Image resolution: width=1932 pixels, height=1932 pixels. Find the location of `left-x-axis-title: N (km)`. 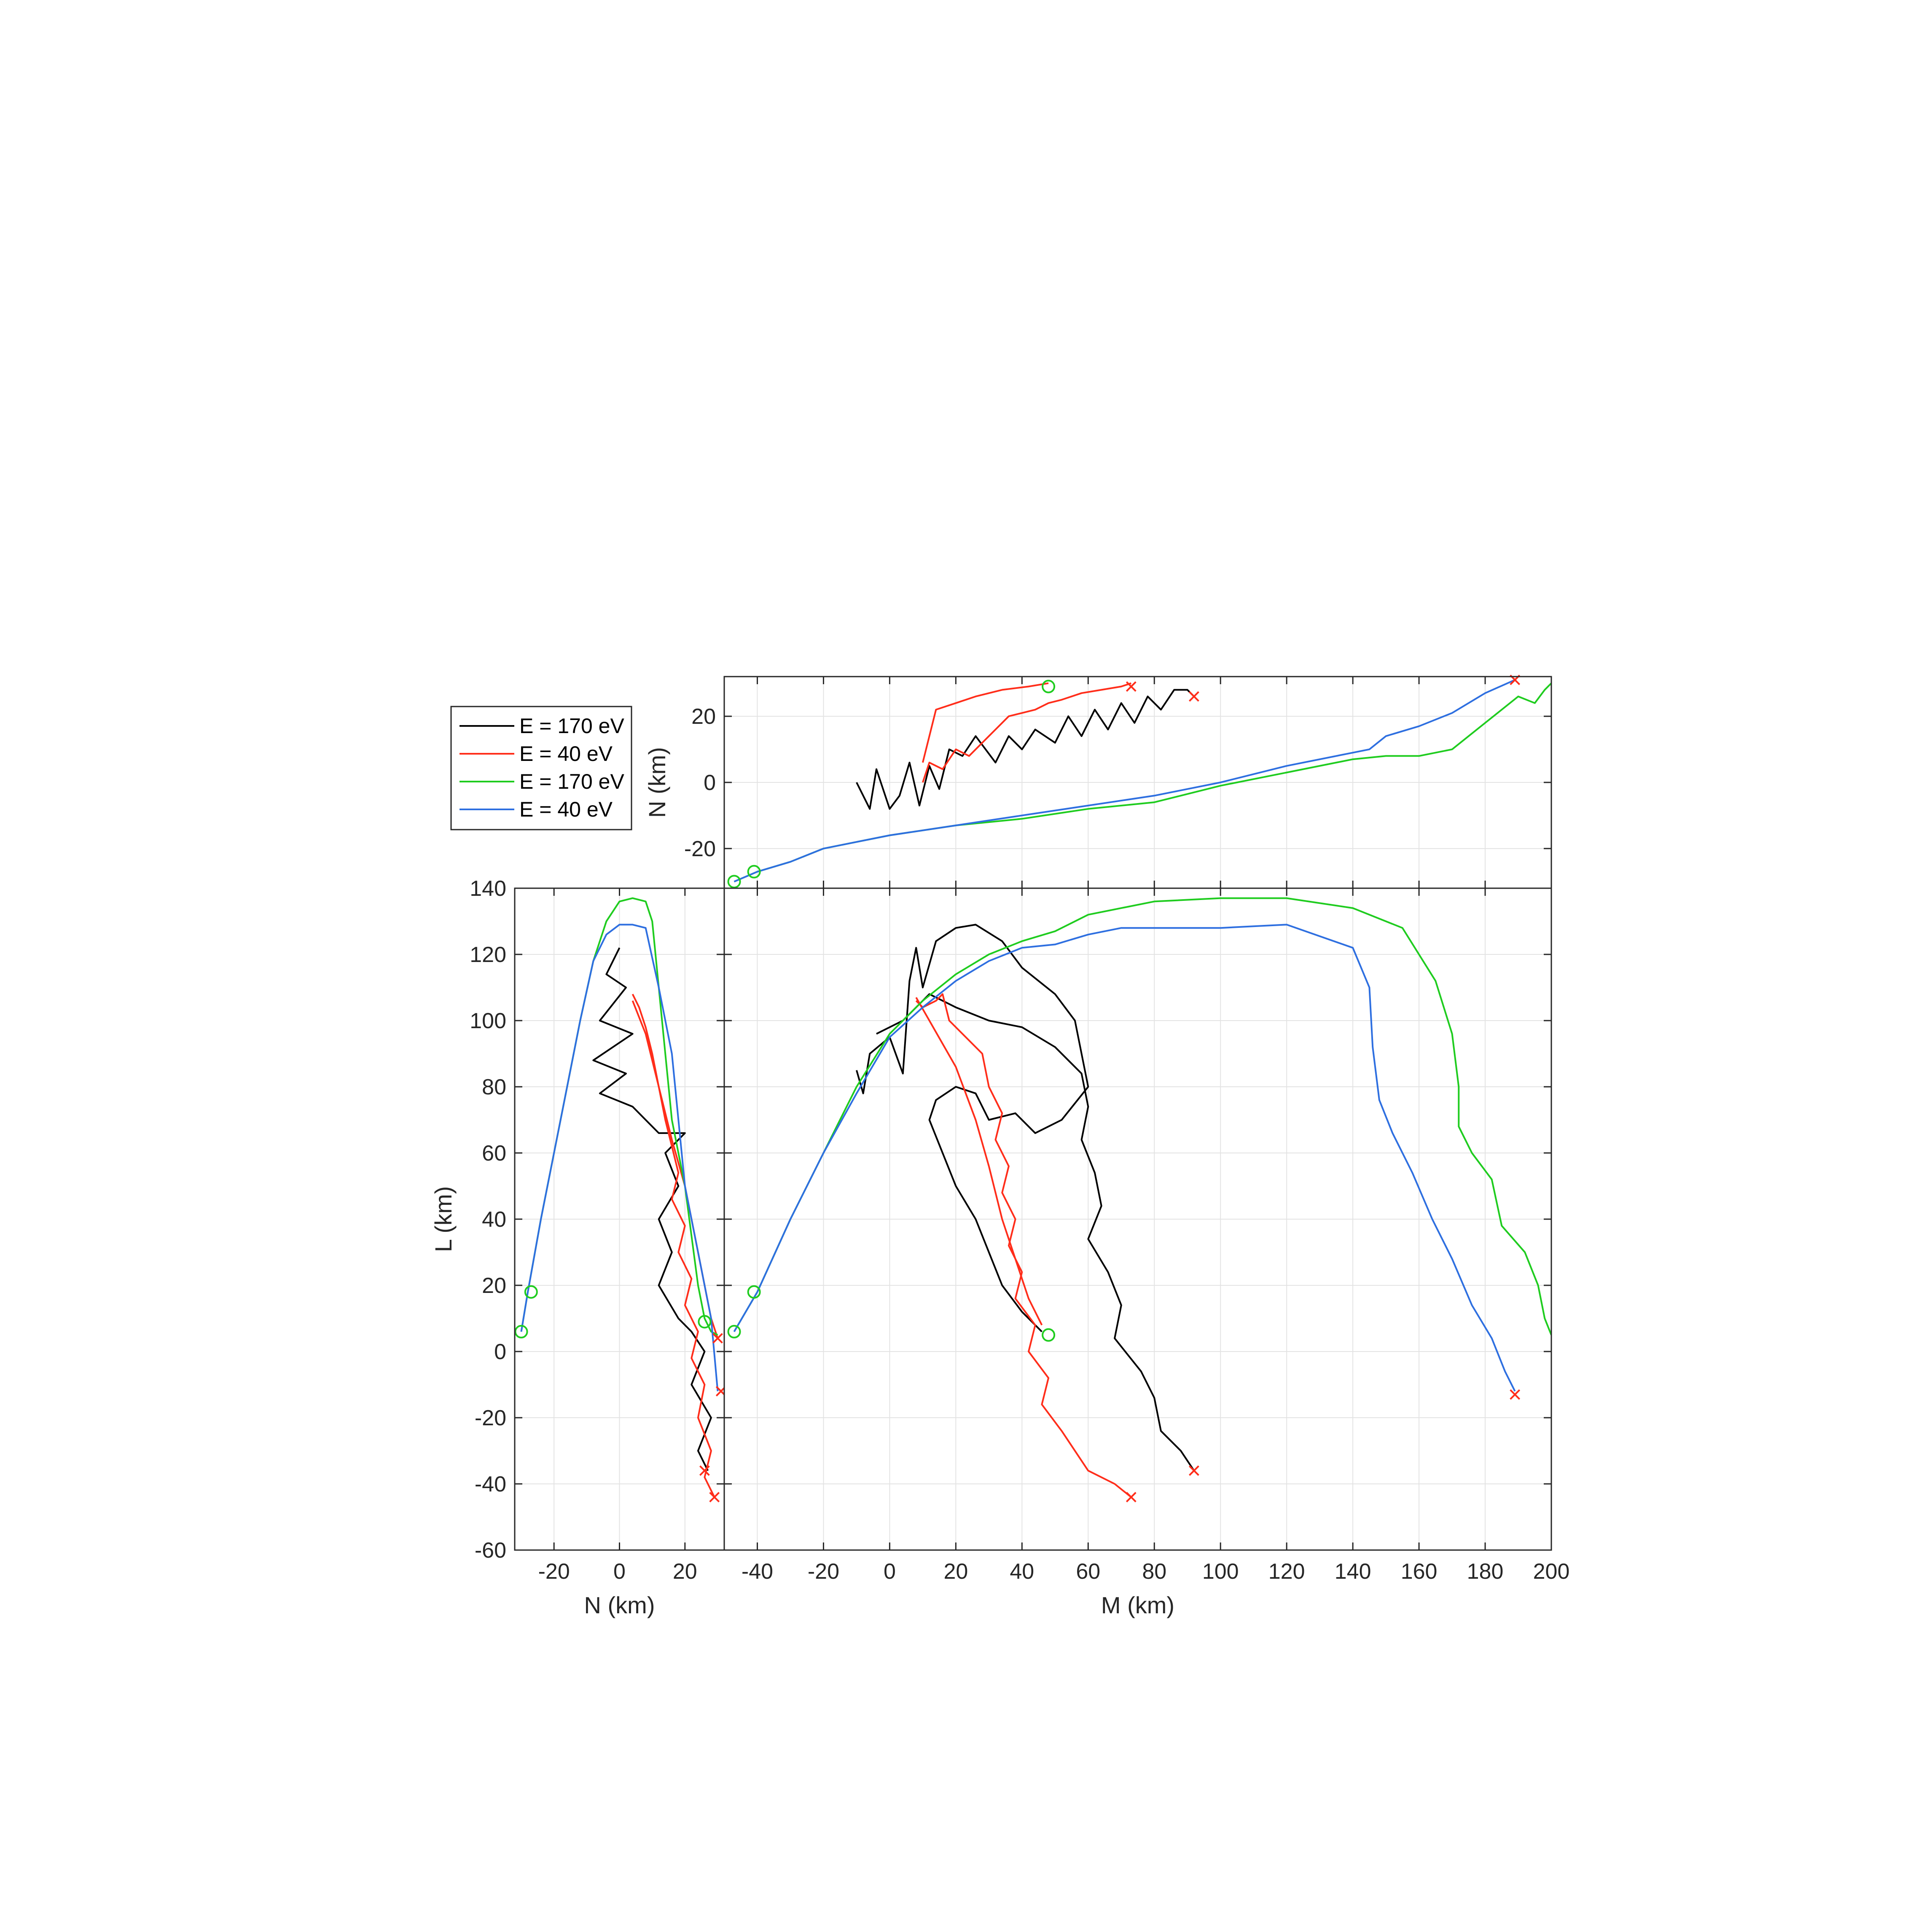

left-x-axis-title: N (km) is located at coordinates (619, 1605).